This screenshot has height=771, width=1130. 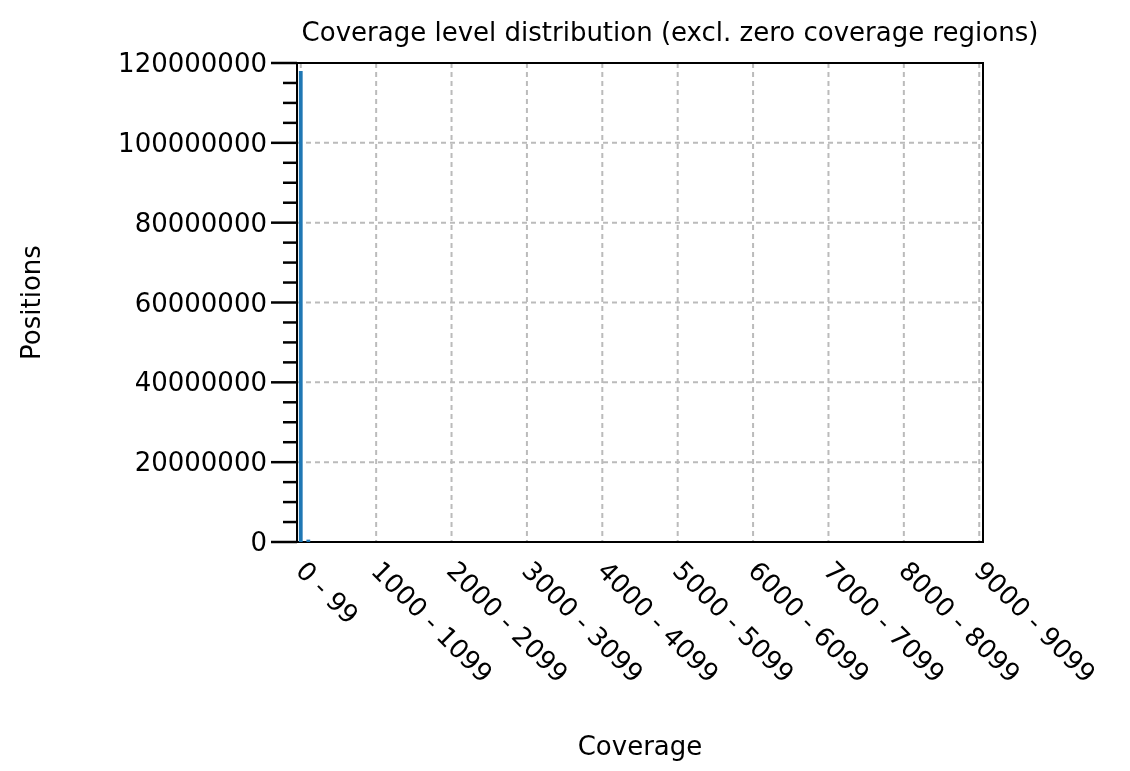 I want to click on y-tick-label: 0, so click(x=258, y=542).